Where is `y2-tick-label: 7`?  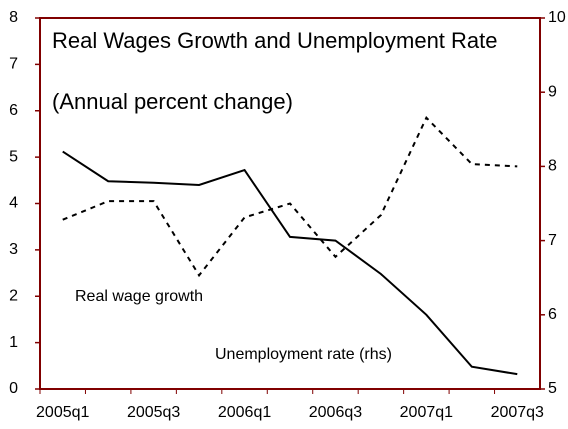 y2-tick-label: 7 is located at coordinates (552, 240).